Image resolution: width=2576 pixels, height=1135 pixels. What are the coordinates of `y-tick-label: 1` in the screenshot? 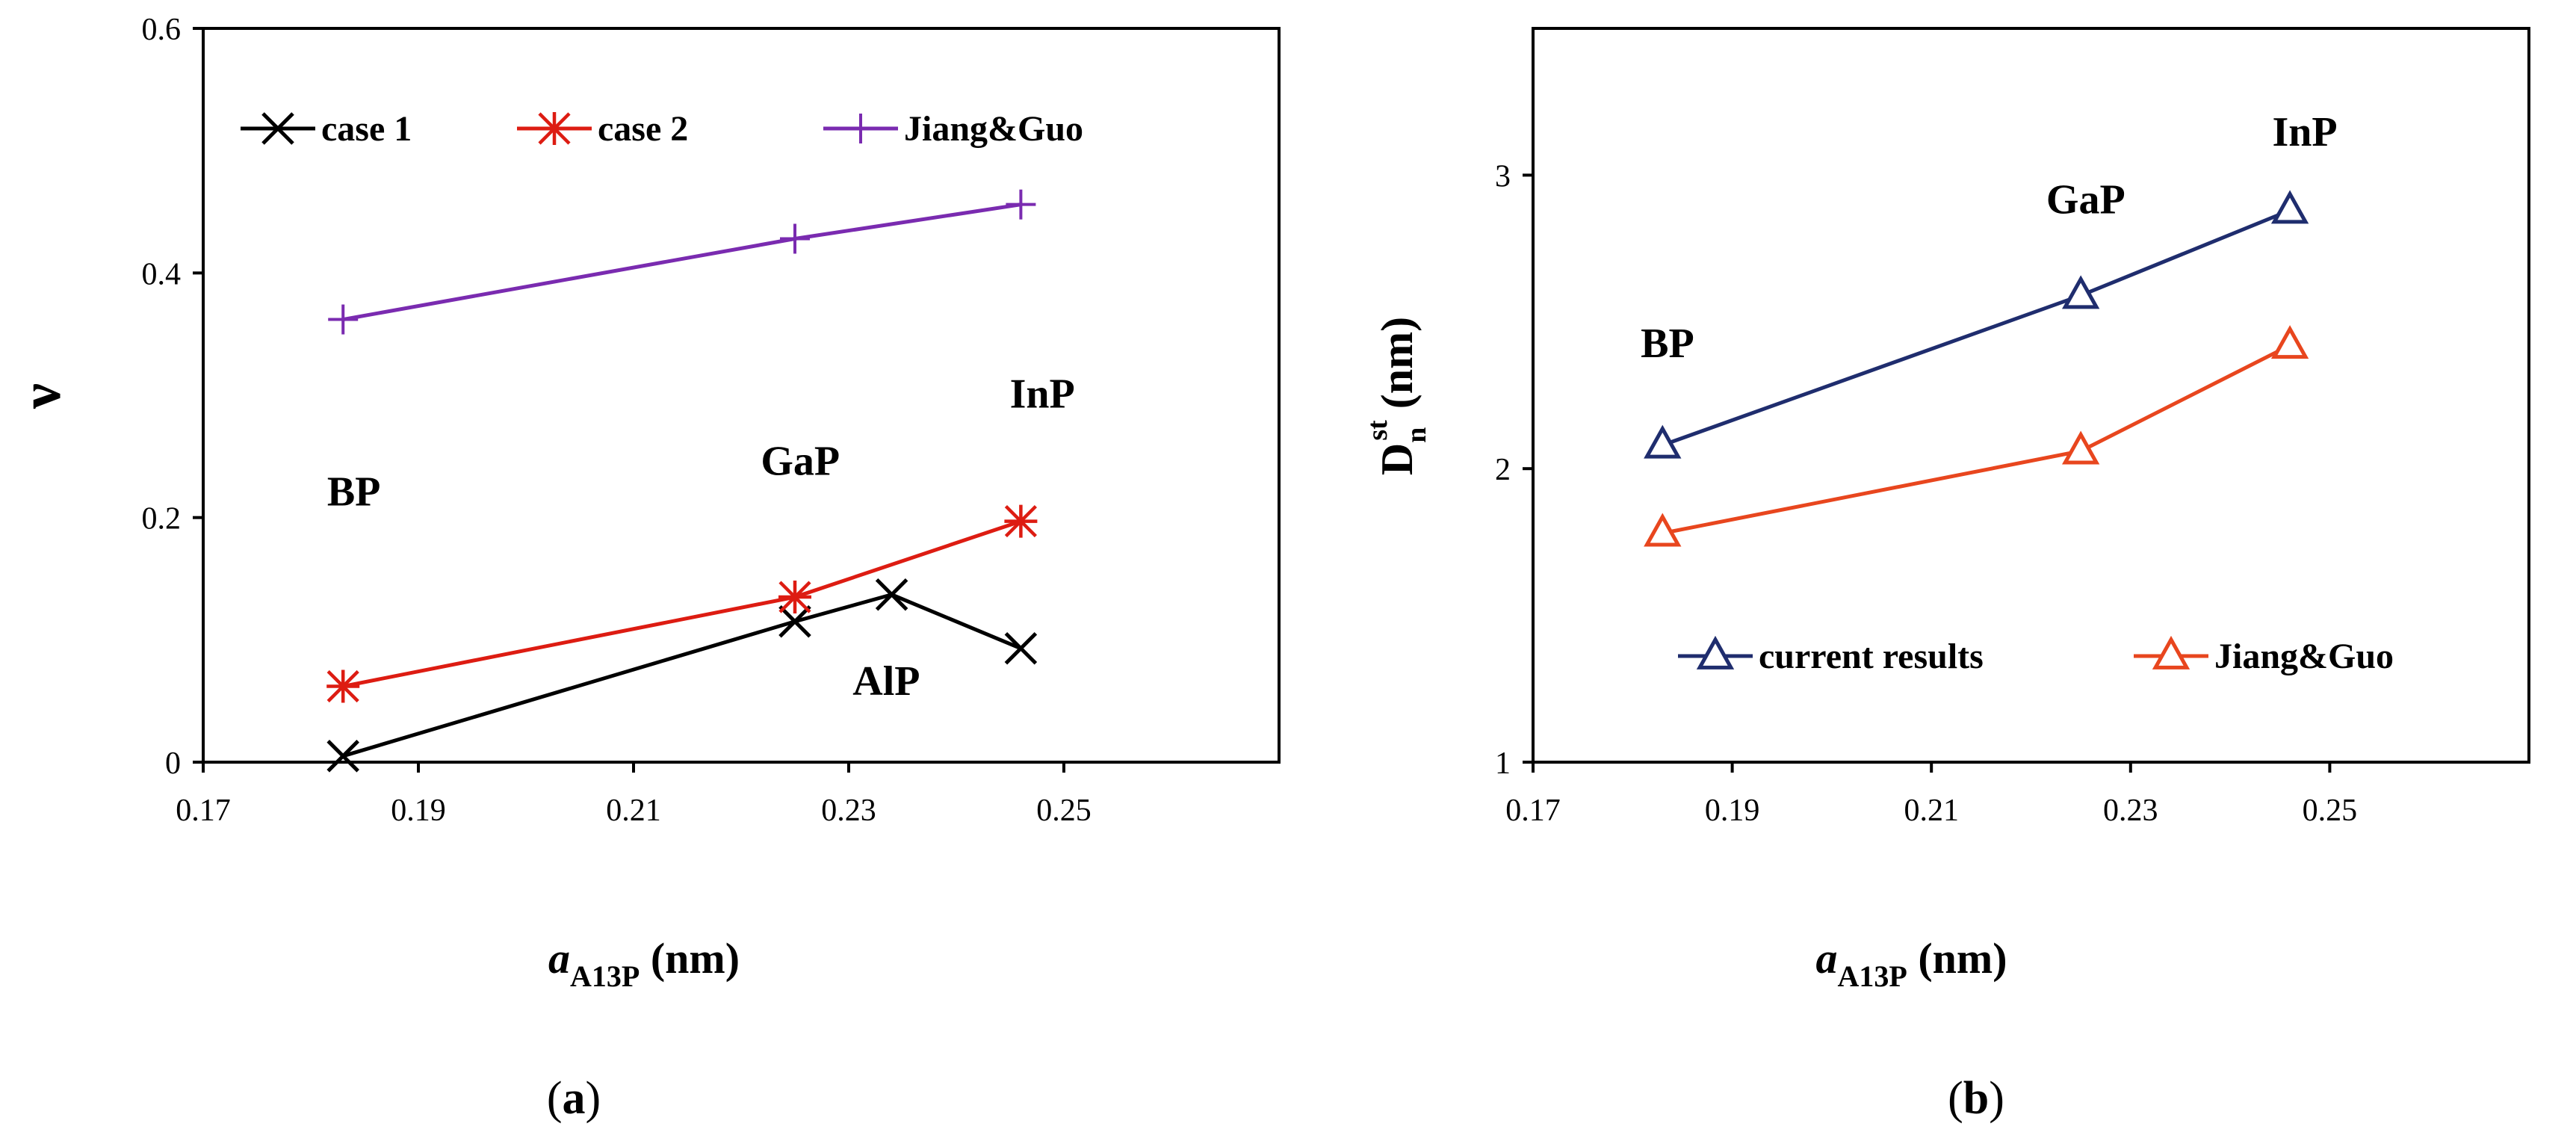 It's located at (1503, 763).